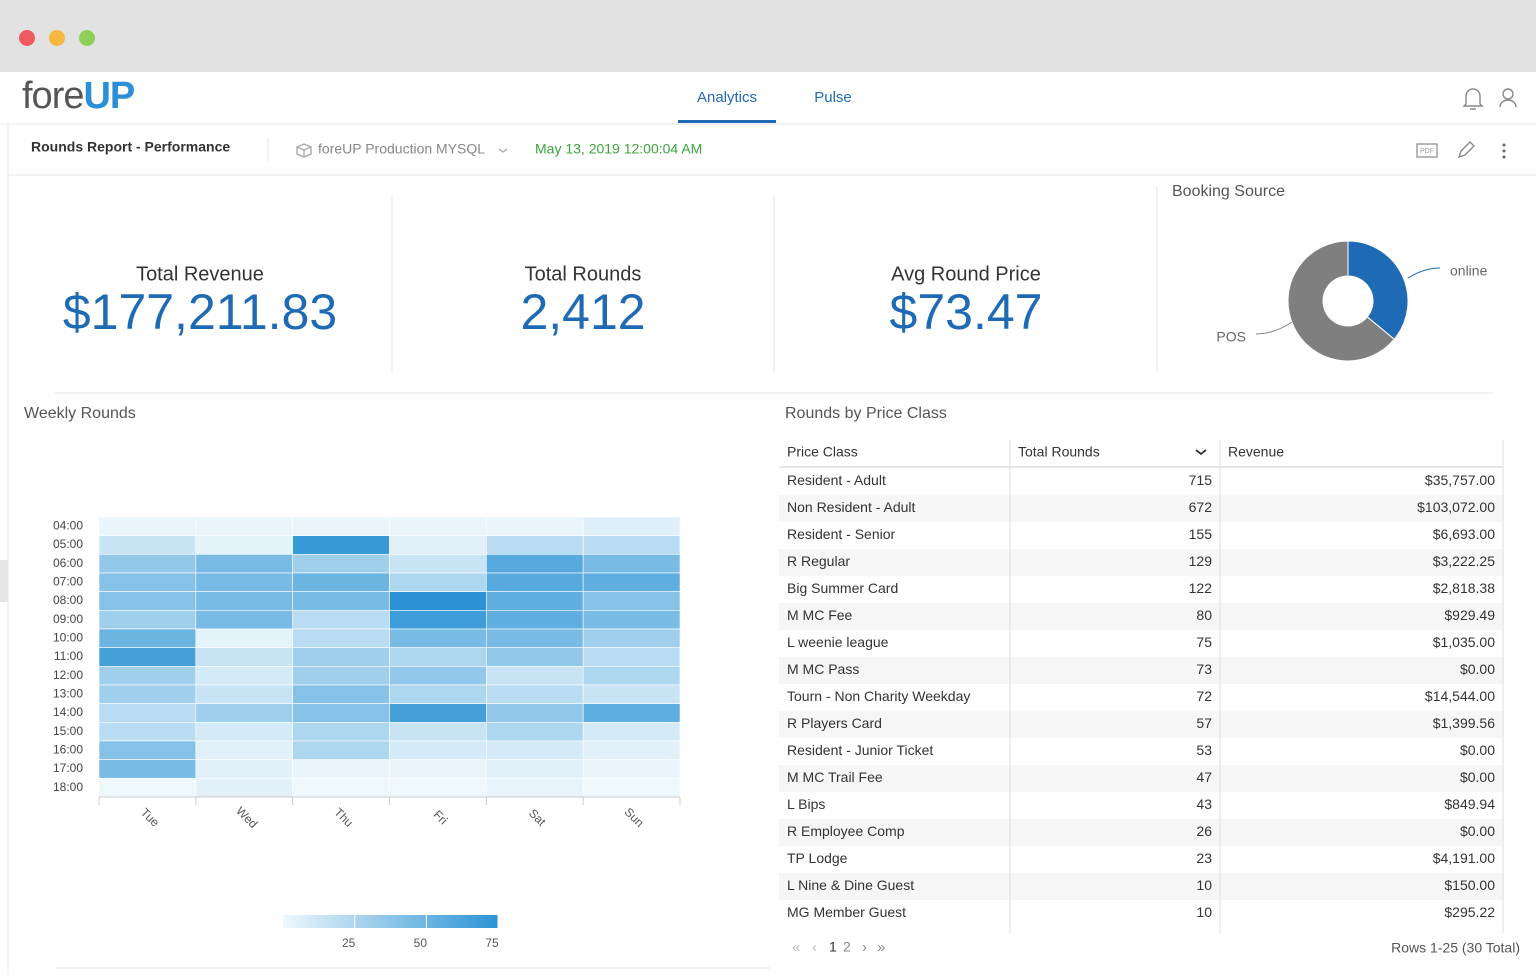 The image size is (1536, 980). What do you see at coordinates (866, 413) in the screenshot?
I see `table-title: Rounds by Price Class` at bounding box center [866, 413].